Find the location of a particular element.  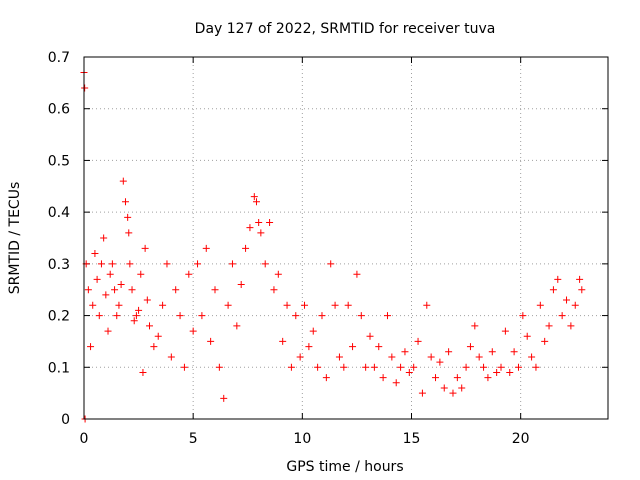

x-tick-label: 20 is located at coordinates (521, 439).